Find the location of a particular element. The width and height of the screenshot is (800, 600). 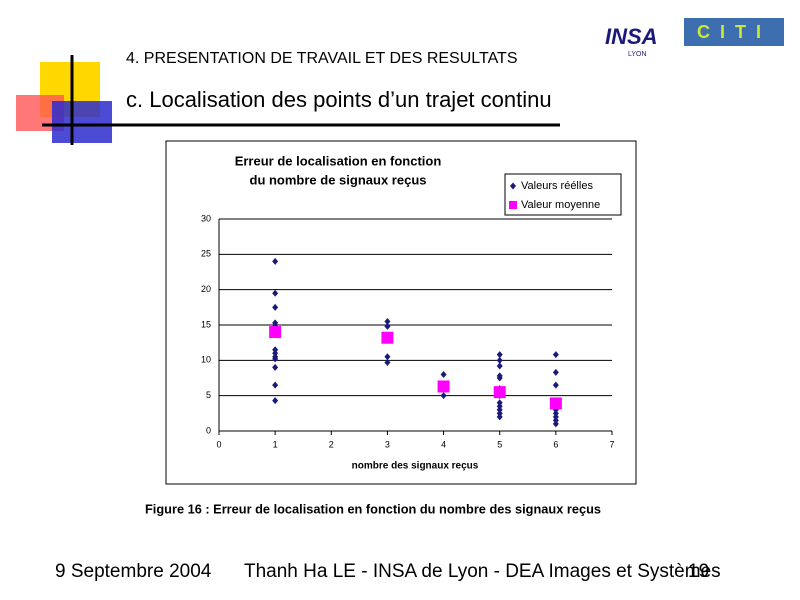

chart-title: Erreur de localisation en fonction is located at coordinates (338, 160).